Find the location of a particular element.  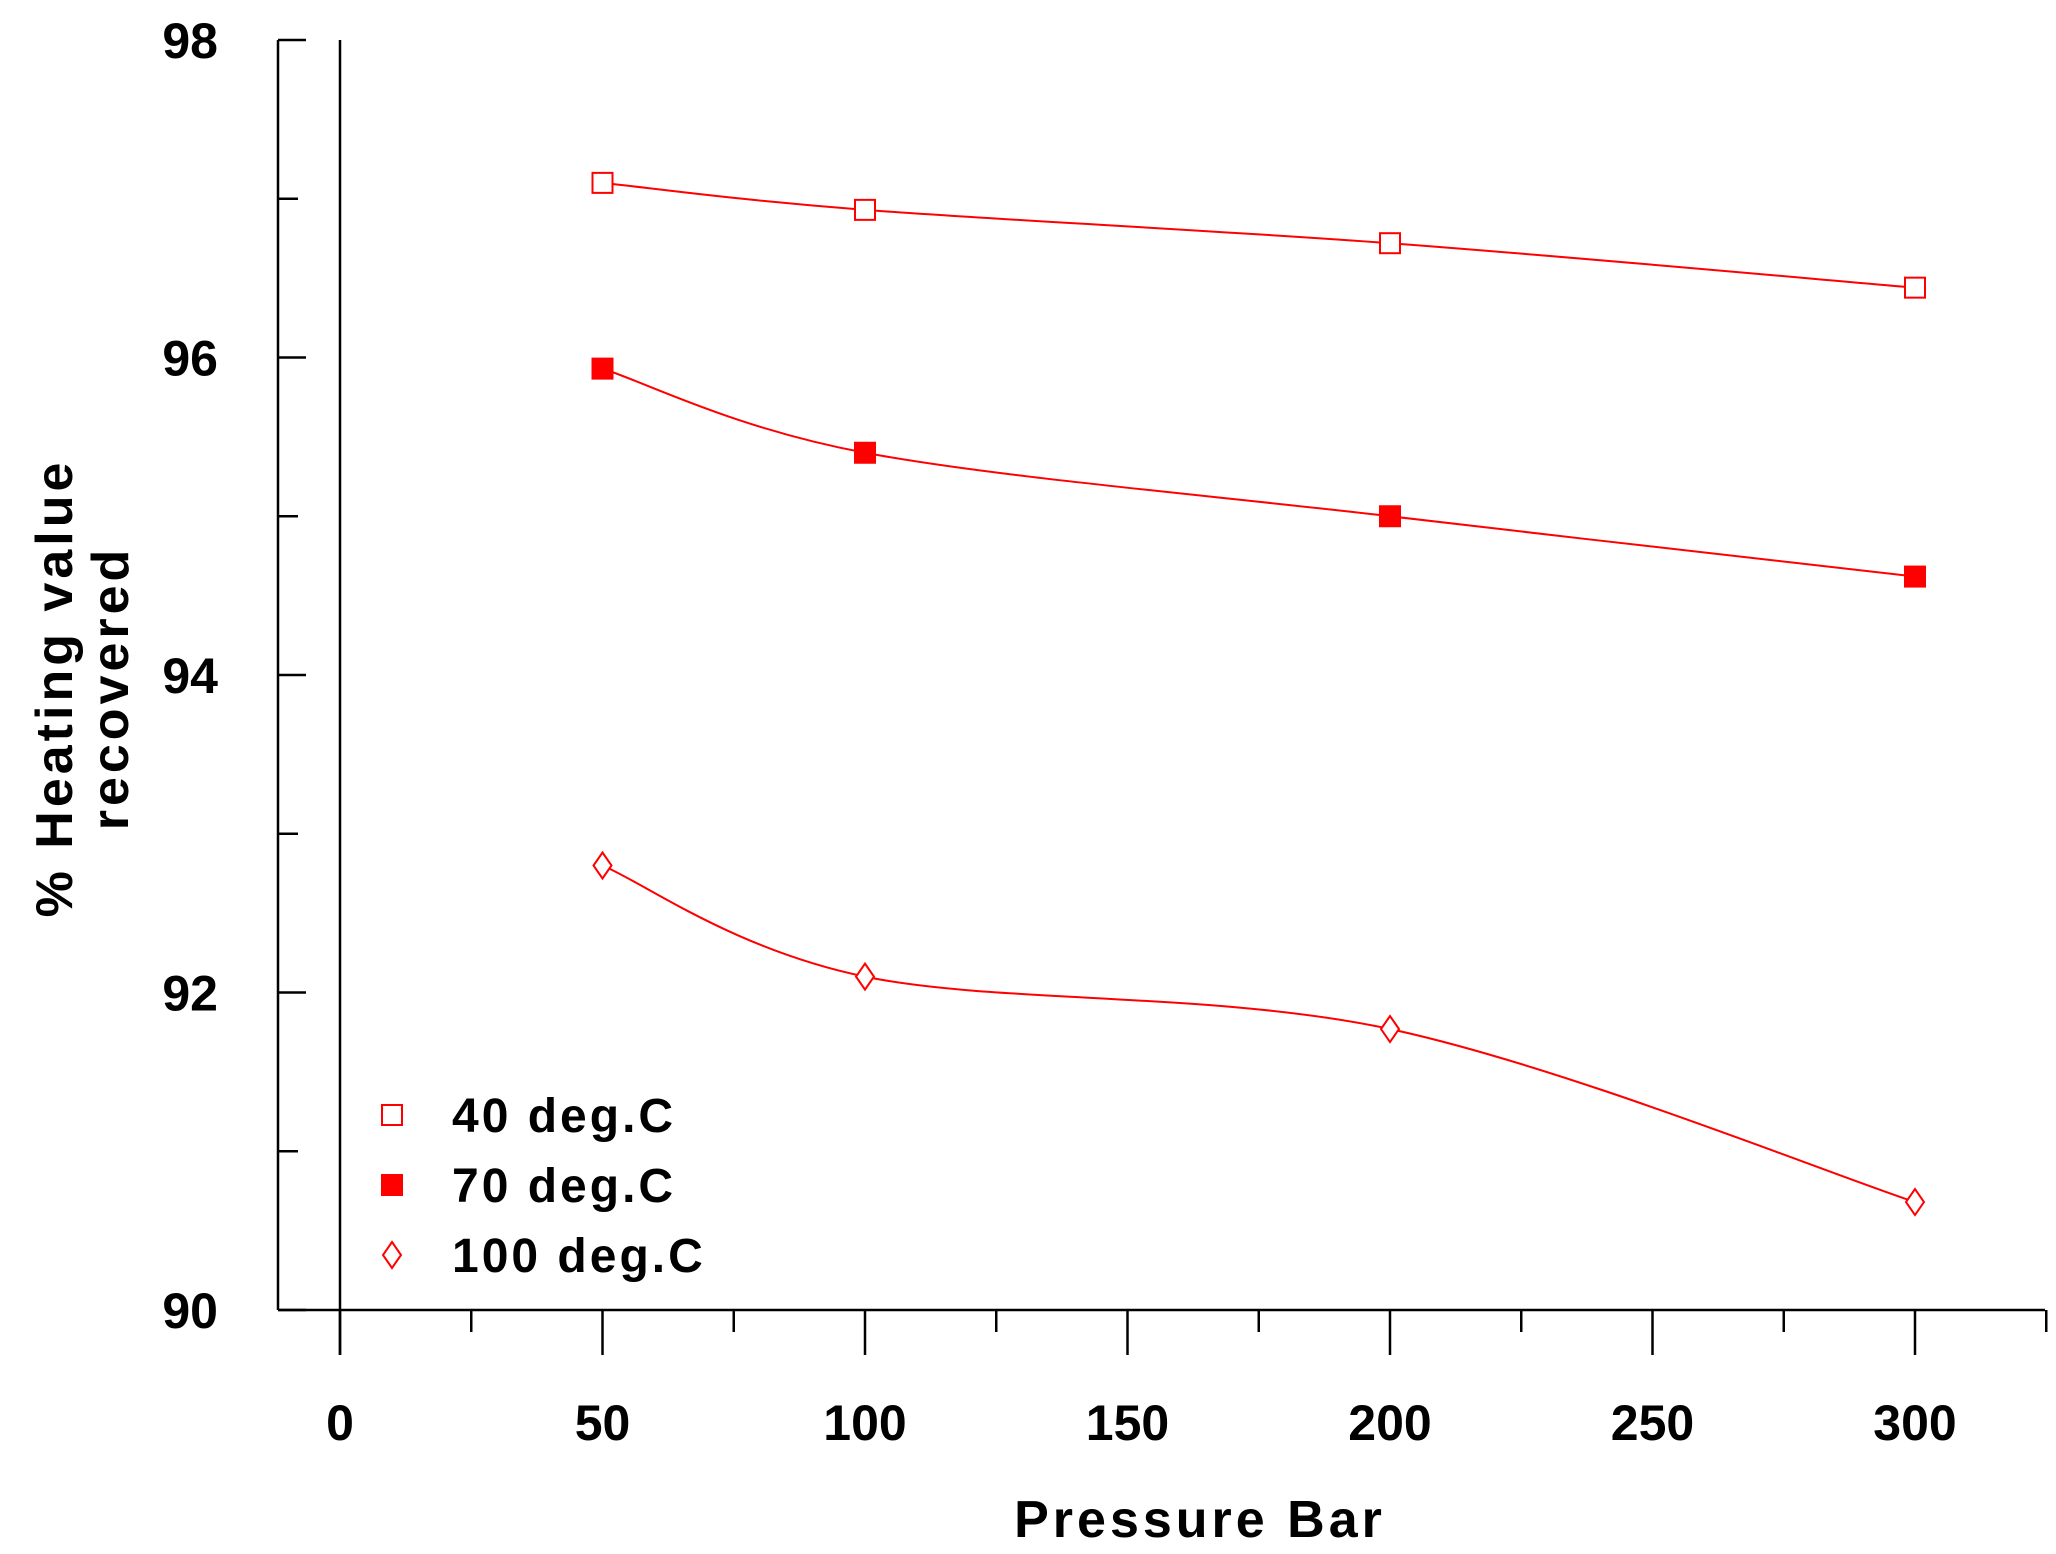

legend: 40 deg.C 70 deg.C 100 deg.C is located at coordinates (543, 1186).